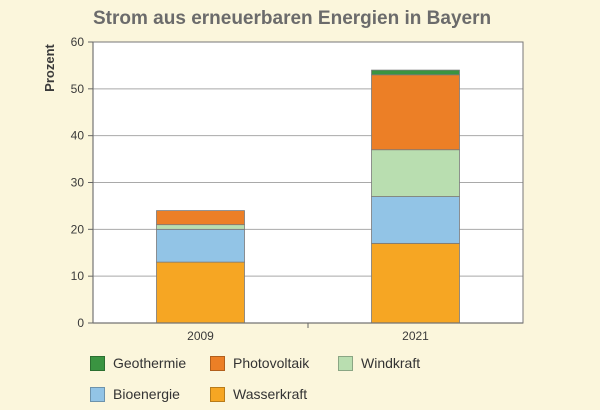  Describe the element at coordinates (78, 183) in the screenshot. I see `y-tick-label: 30` at that location.